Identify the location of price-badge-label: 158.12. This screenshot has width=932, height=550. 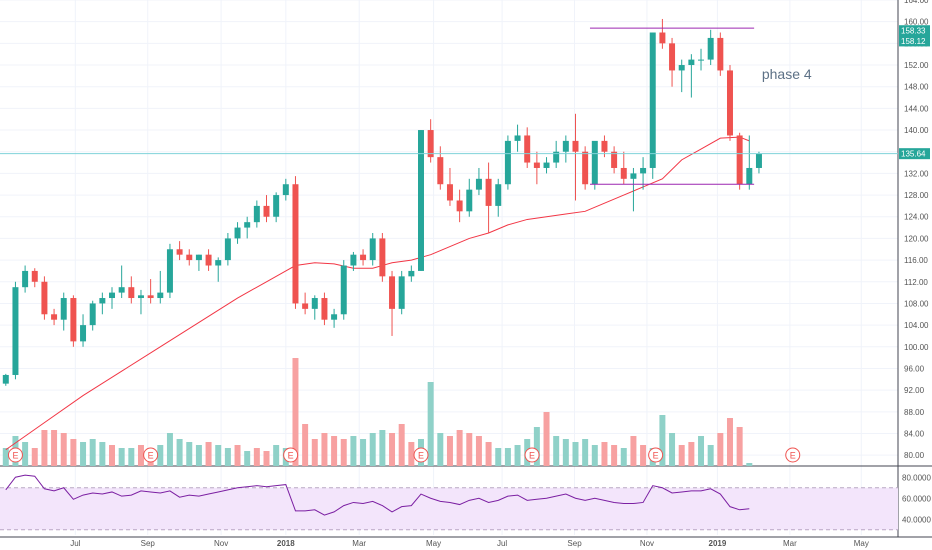
(913, 41).